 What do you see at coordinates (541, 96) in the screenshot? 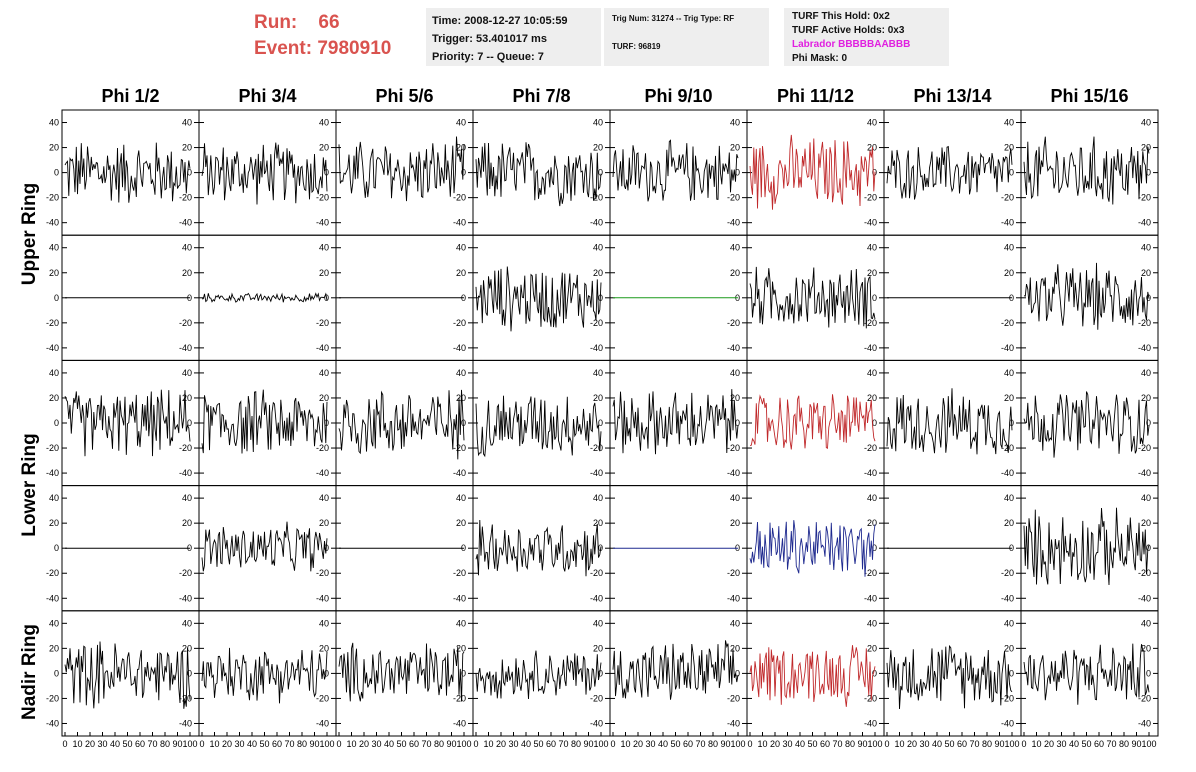
I see `column-header: Phi 7/8` at bounding box center [541, 96].